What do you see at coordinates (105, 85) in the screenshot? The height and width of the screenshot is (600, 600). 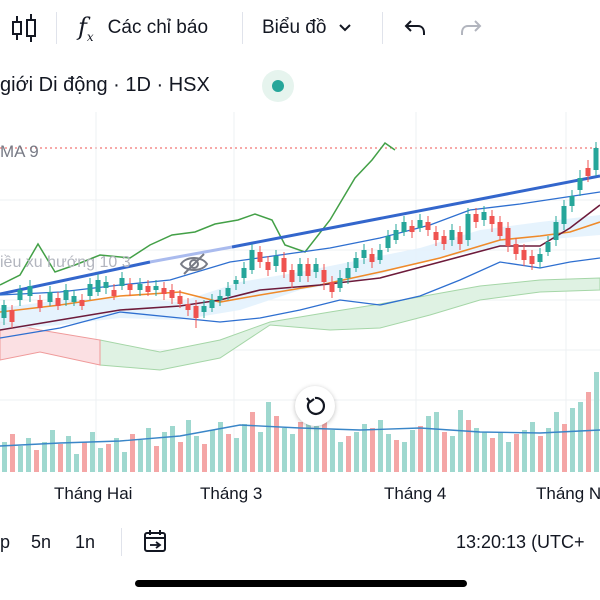 I see `symbol-title: giới Di động · 1D · HSX` at bounding box center [105, 85].